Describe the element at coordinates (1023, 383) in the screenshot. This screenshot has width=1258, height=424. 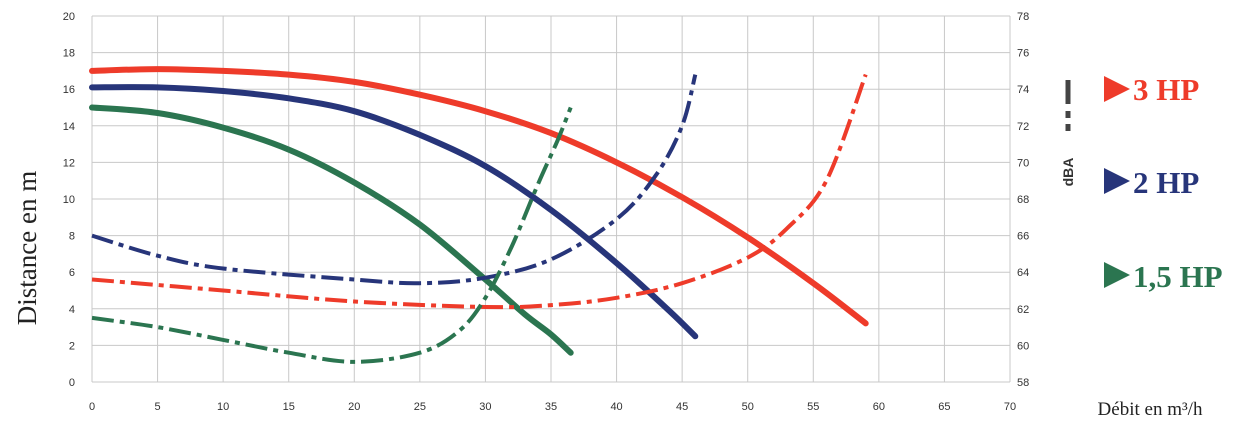
I see `y2-tick-label: 58` at that location.